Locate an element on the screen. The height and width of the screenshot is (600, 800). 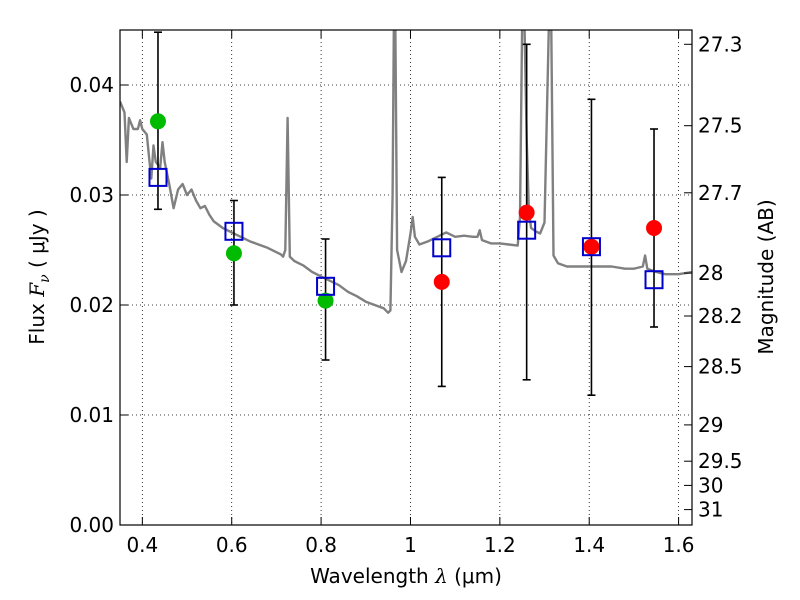
y2-tick-label: 29.5 is located at coordinates (720, 461).